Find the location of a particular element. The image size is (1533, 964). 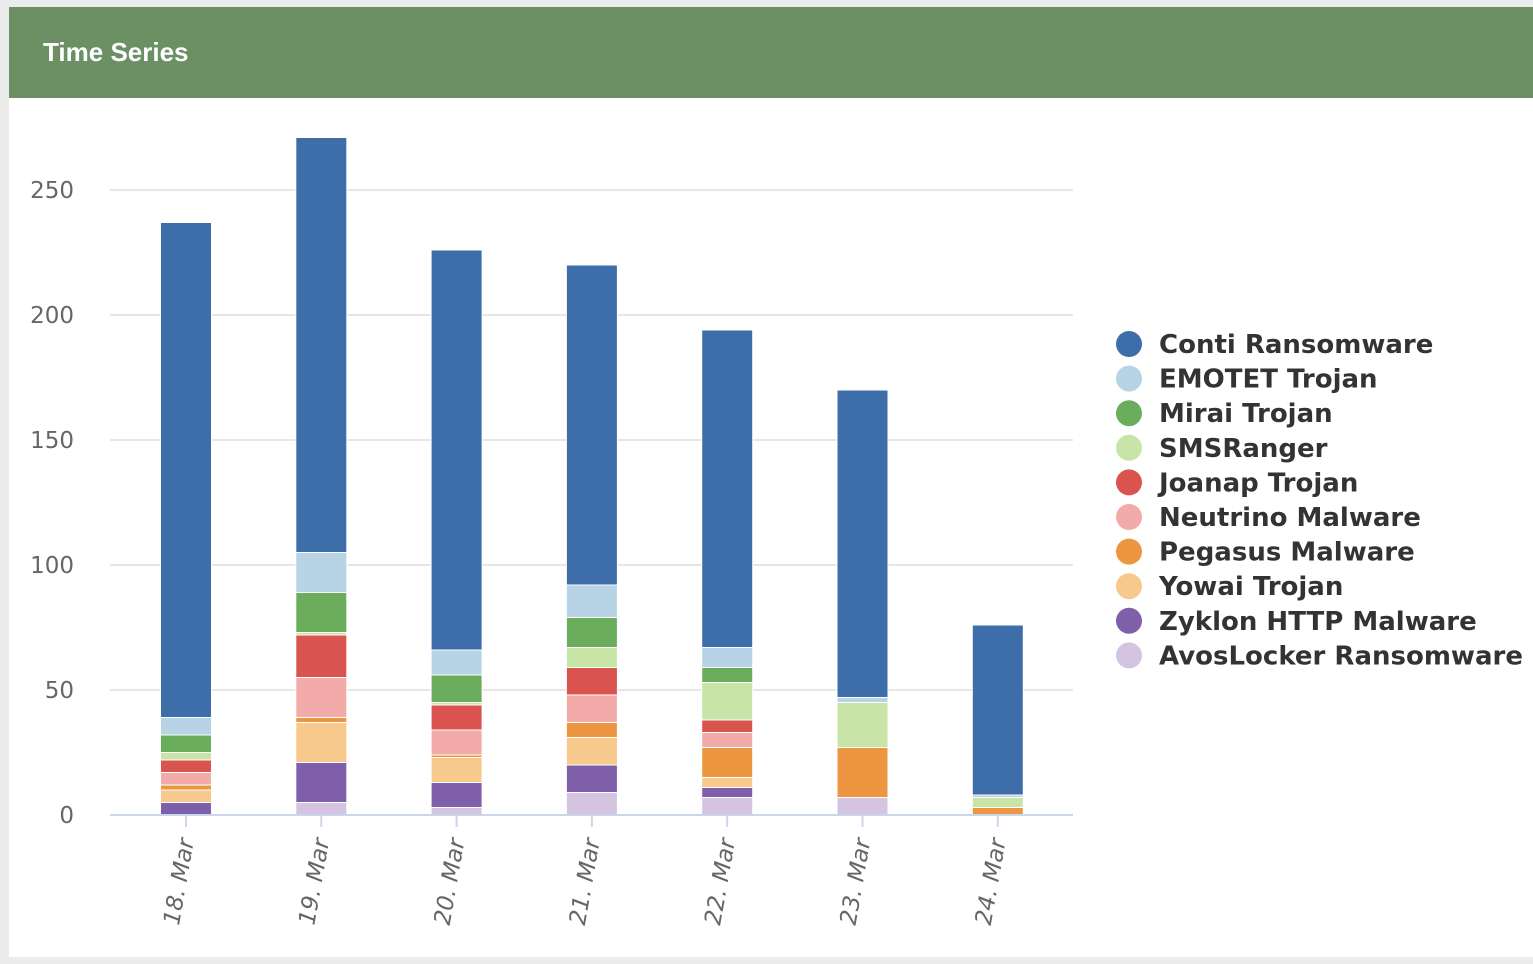

x-tick-label: 21. Mar is located at coordinates (585, 881).